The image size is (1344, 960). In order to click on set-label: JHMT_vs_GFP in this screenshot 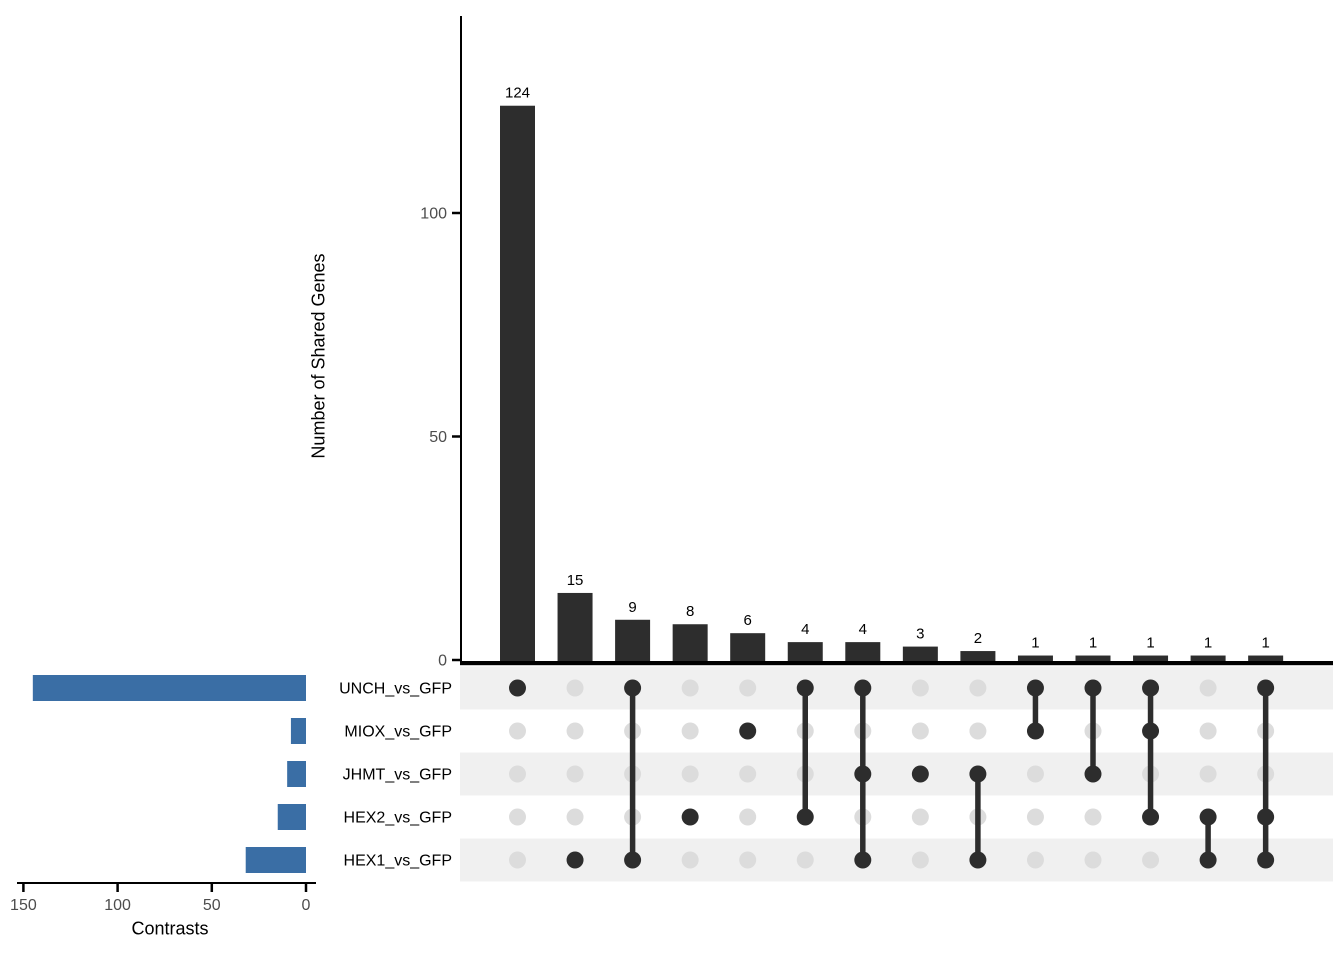, I will do `click(397, 775)`.